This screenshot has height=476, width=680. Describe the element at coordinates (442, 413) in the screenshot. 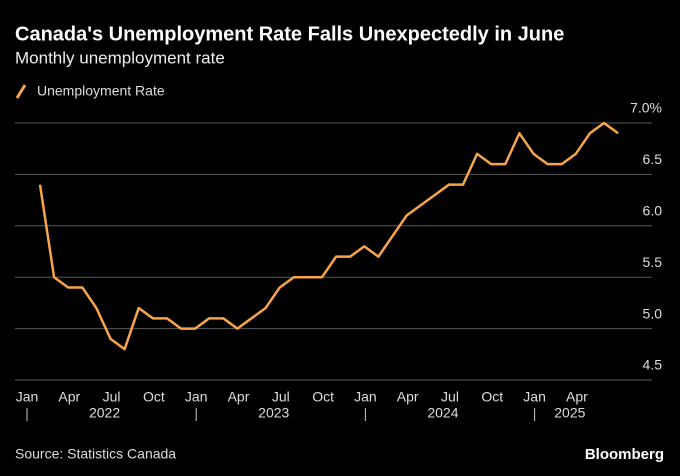

I see `year-label: 2024` at that location.